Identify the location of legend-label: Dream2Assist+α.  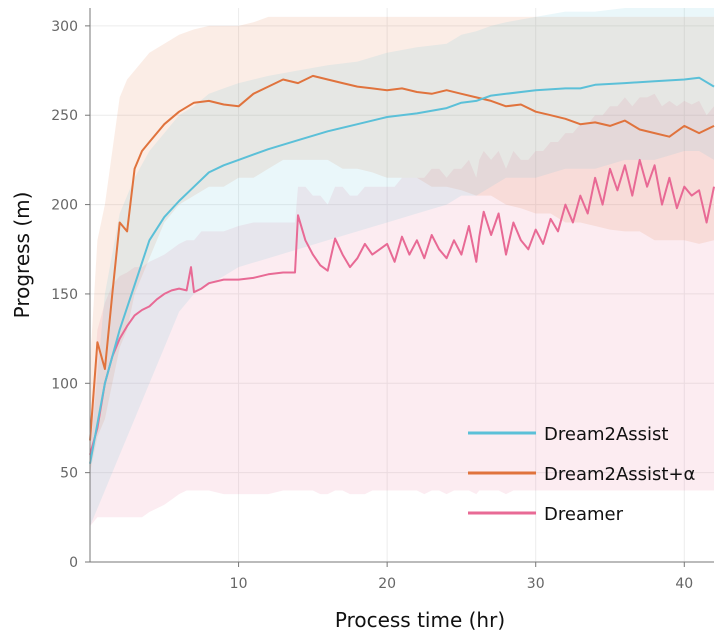
(619, 474).